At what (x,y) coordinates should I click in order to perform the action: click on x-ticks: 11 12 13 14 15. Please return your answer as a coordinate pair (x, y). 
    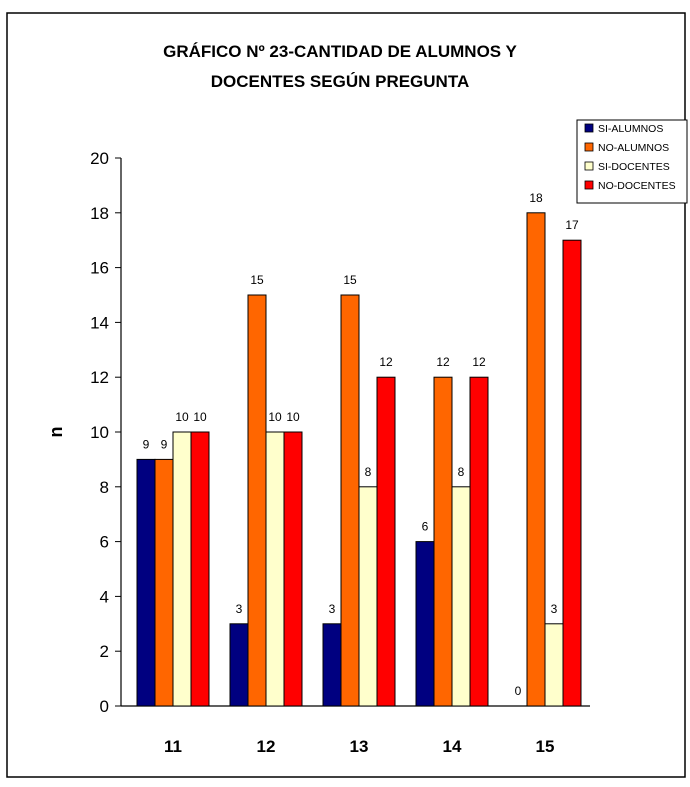
    Looking at the image, I should click on (359, 746).